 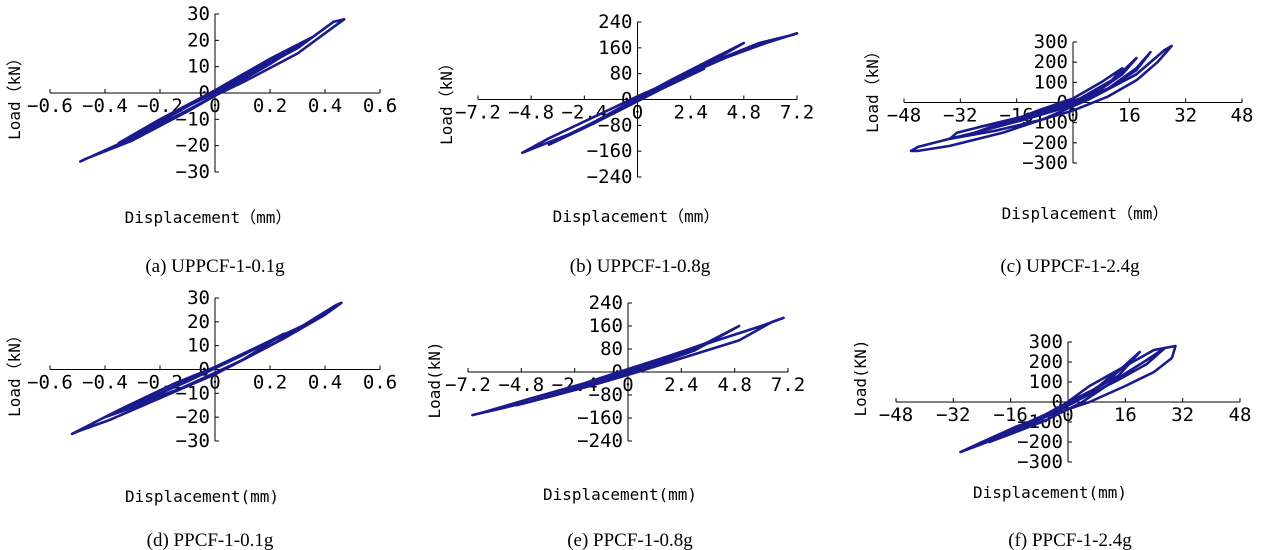 I want to click on x-tick-label-1: 0.6, so click(x=380, y=106).